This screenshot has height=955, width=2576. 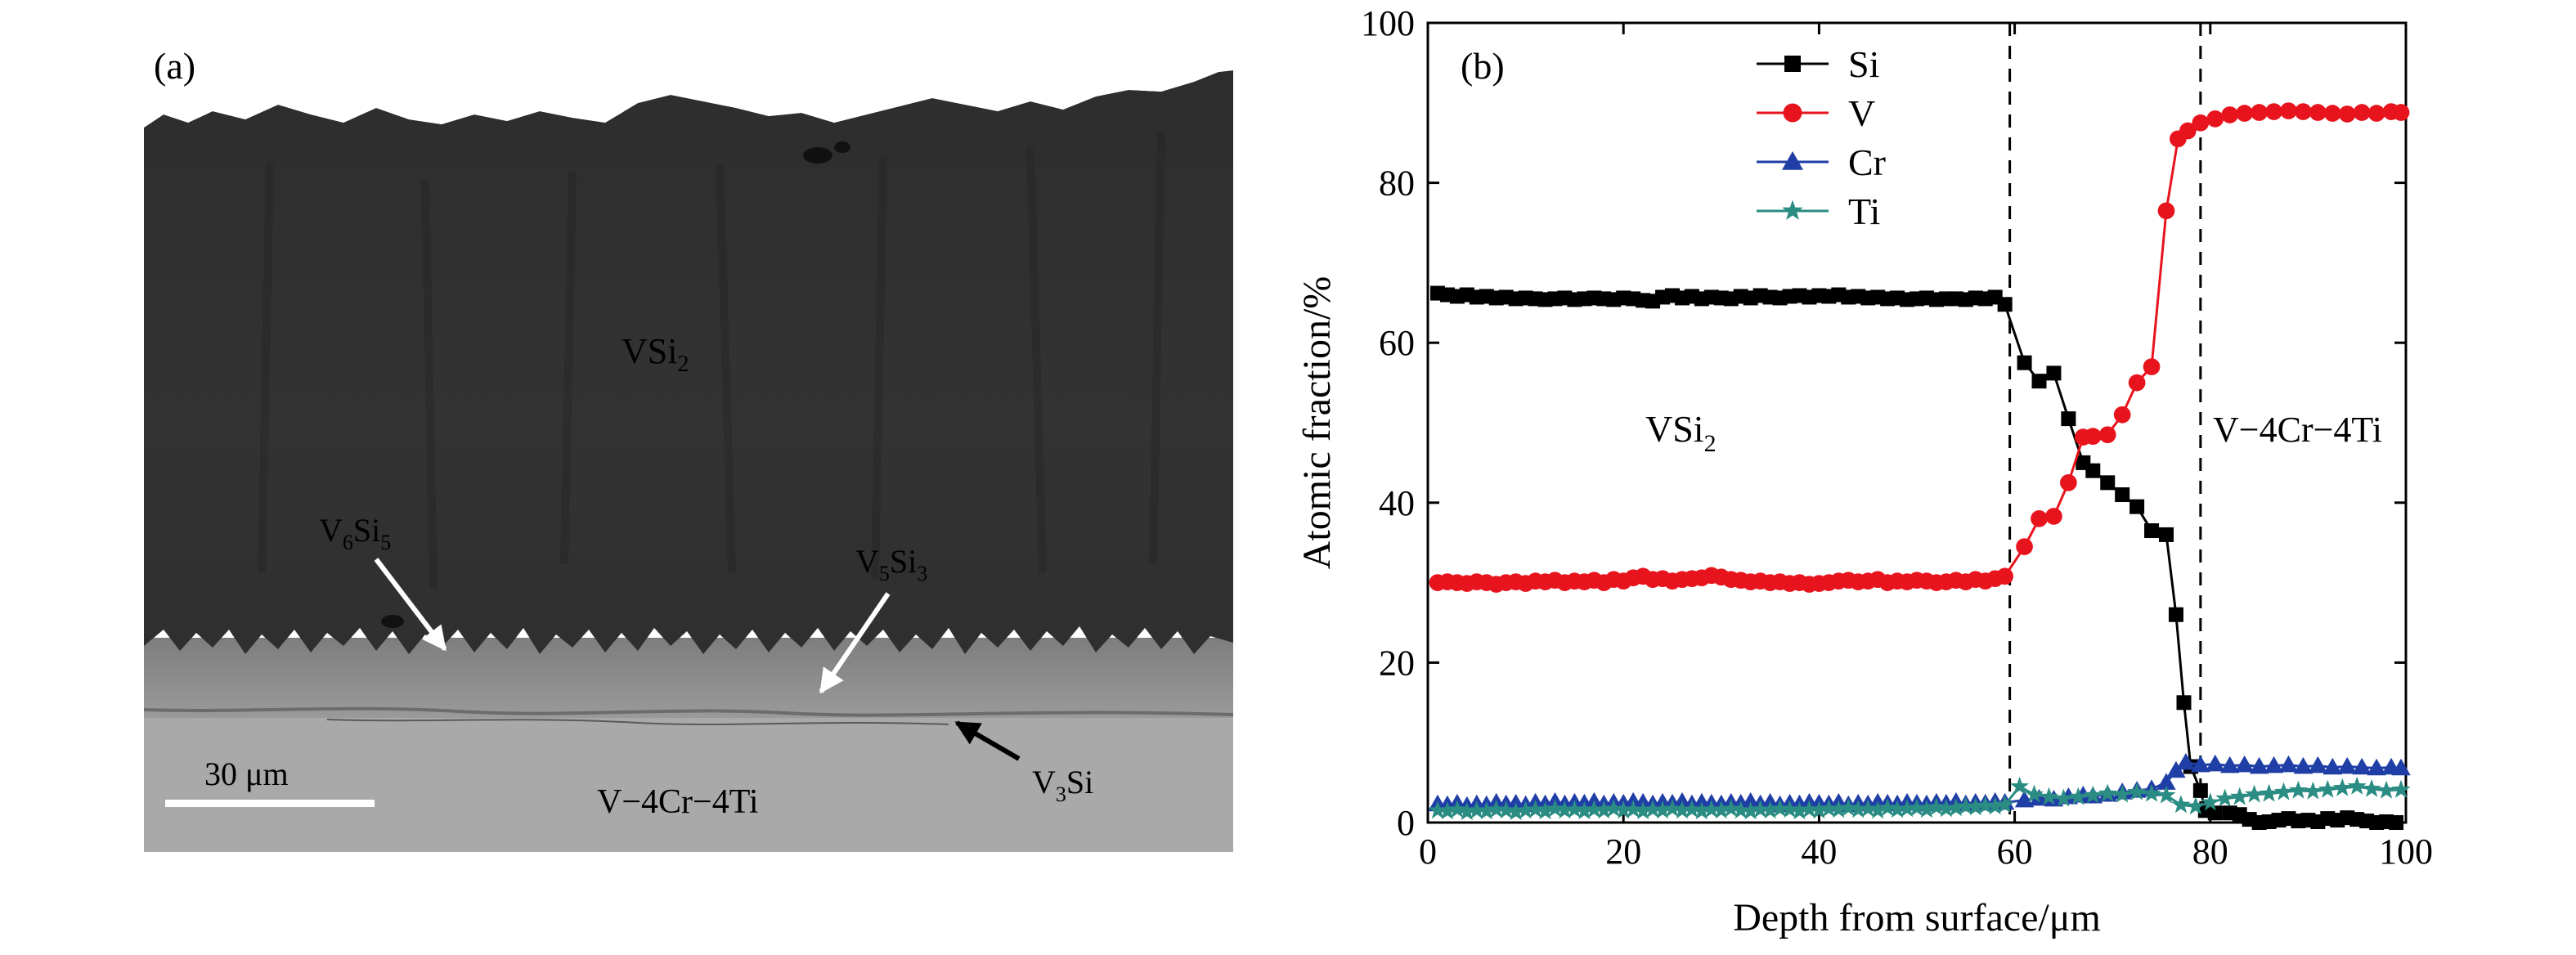 What do you see at coordinates (1792, 160) in the screenshot?
I see `legend-marker-cr` at bounding box center [1792, 160].